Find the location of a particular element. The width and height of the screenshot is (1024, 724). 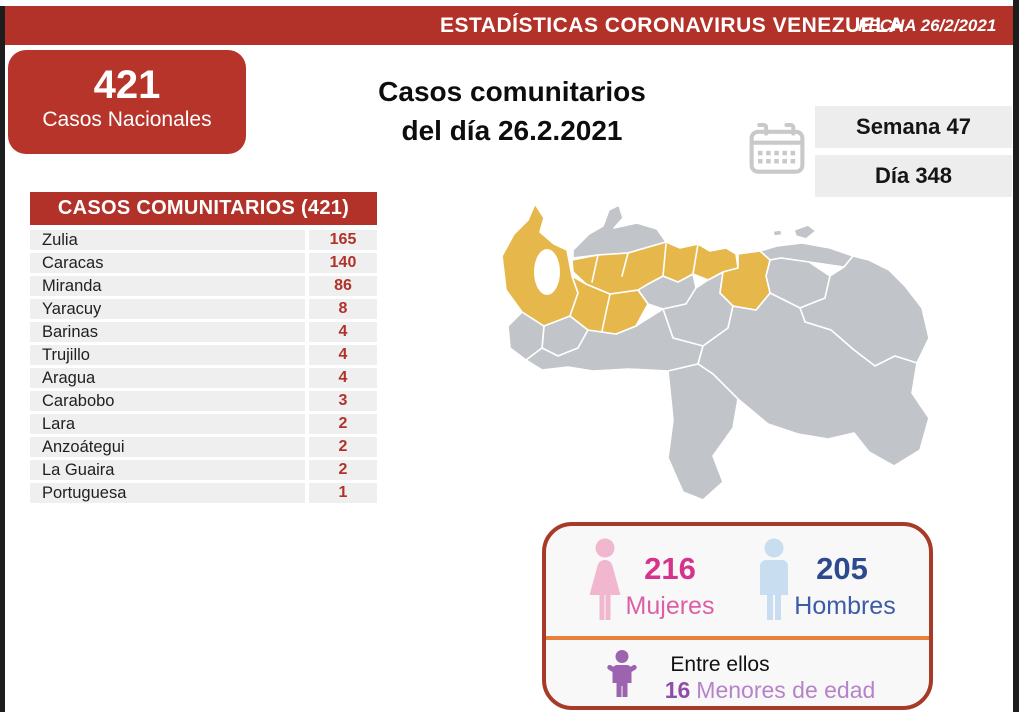

map-state-amazonas is located at coordinates (703, 432).